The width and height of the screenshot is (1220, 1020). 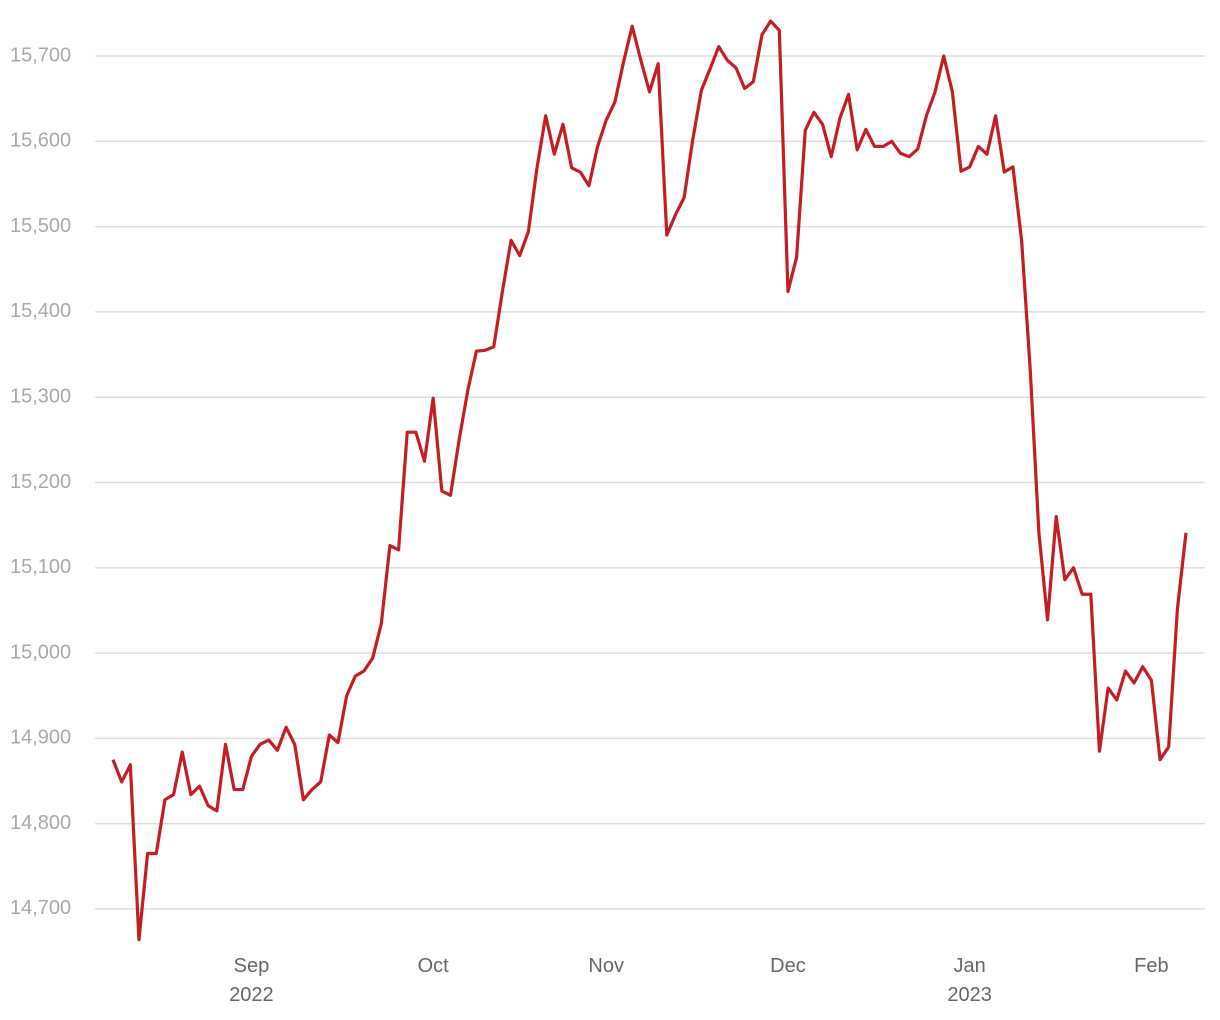 What do you see at coordinates (40, 652) in the screenshot?
I see `y-tick-label: 15,000` at bounding box center [40, 652].